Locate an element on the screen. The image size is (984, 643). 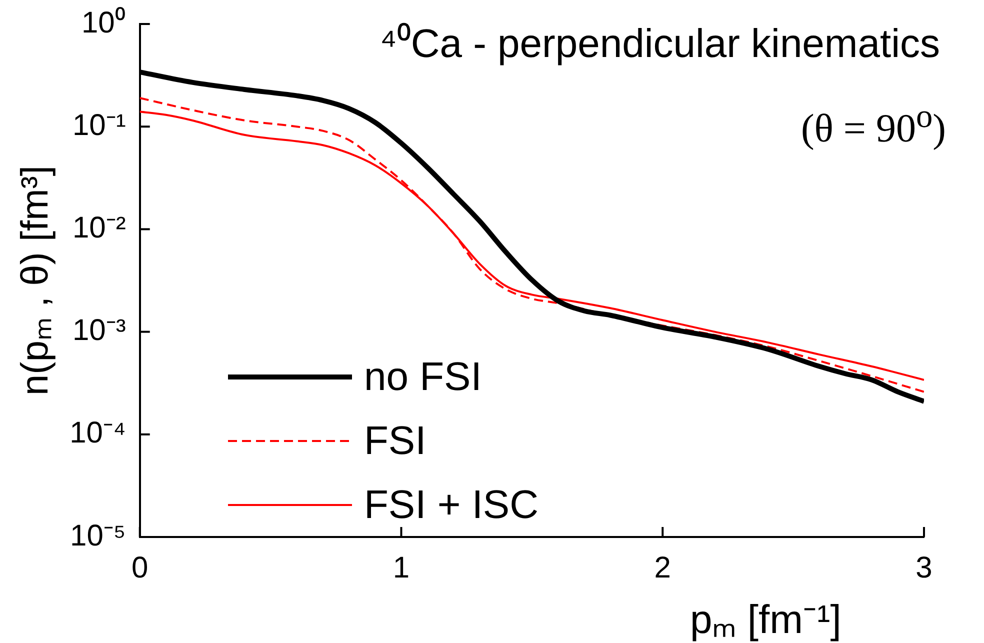
y-tick-label: 10⁻⁵ is located at coordinates (98, 535).